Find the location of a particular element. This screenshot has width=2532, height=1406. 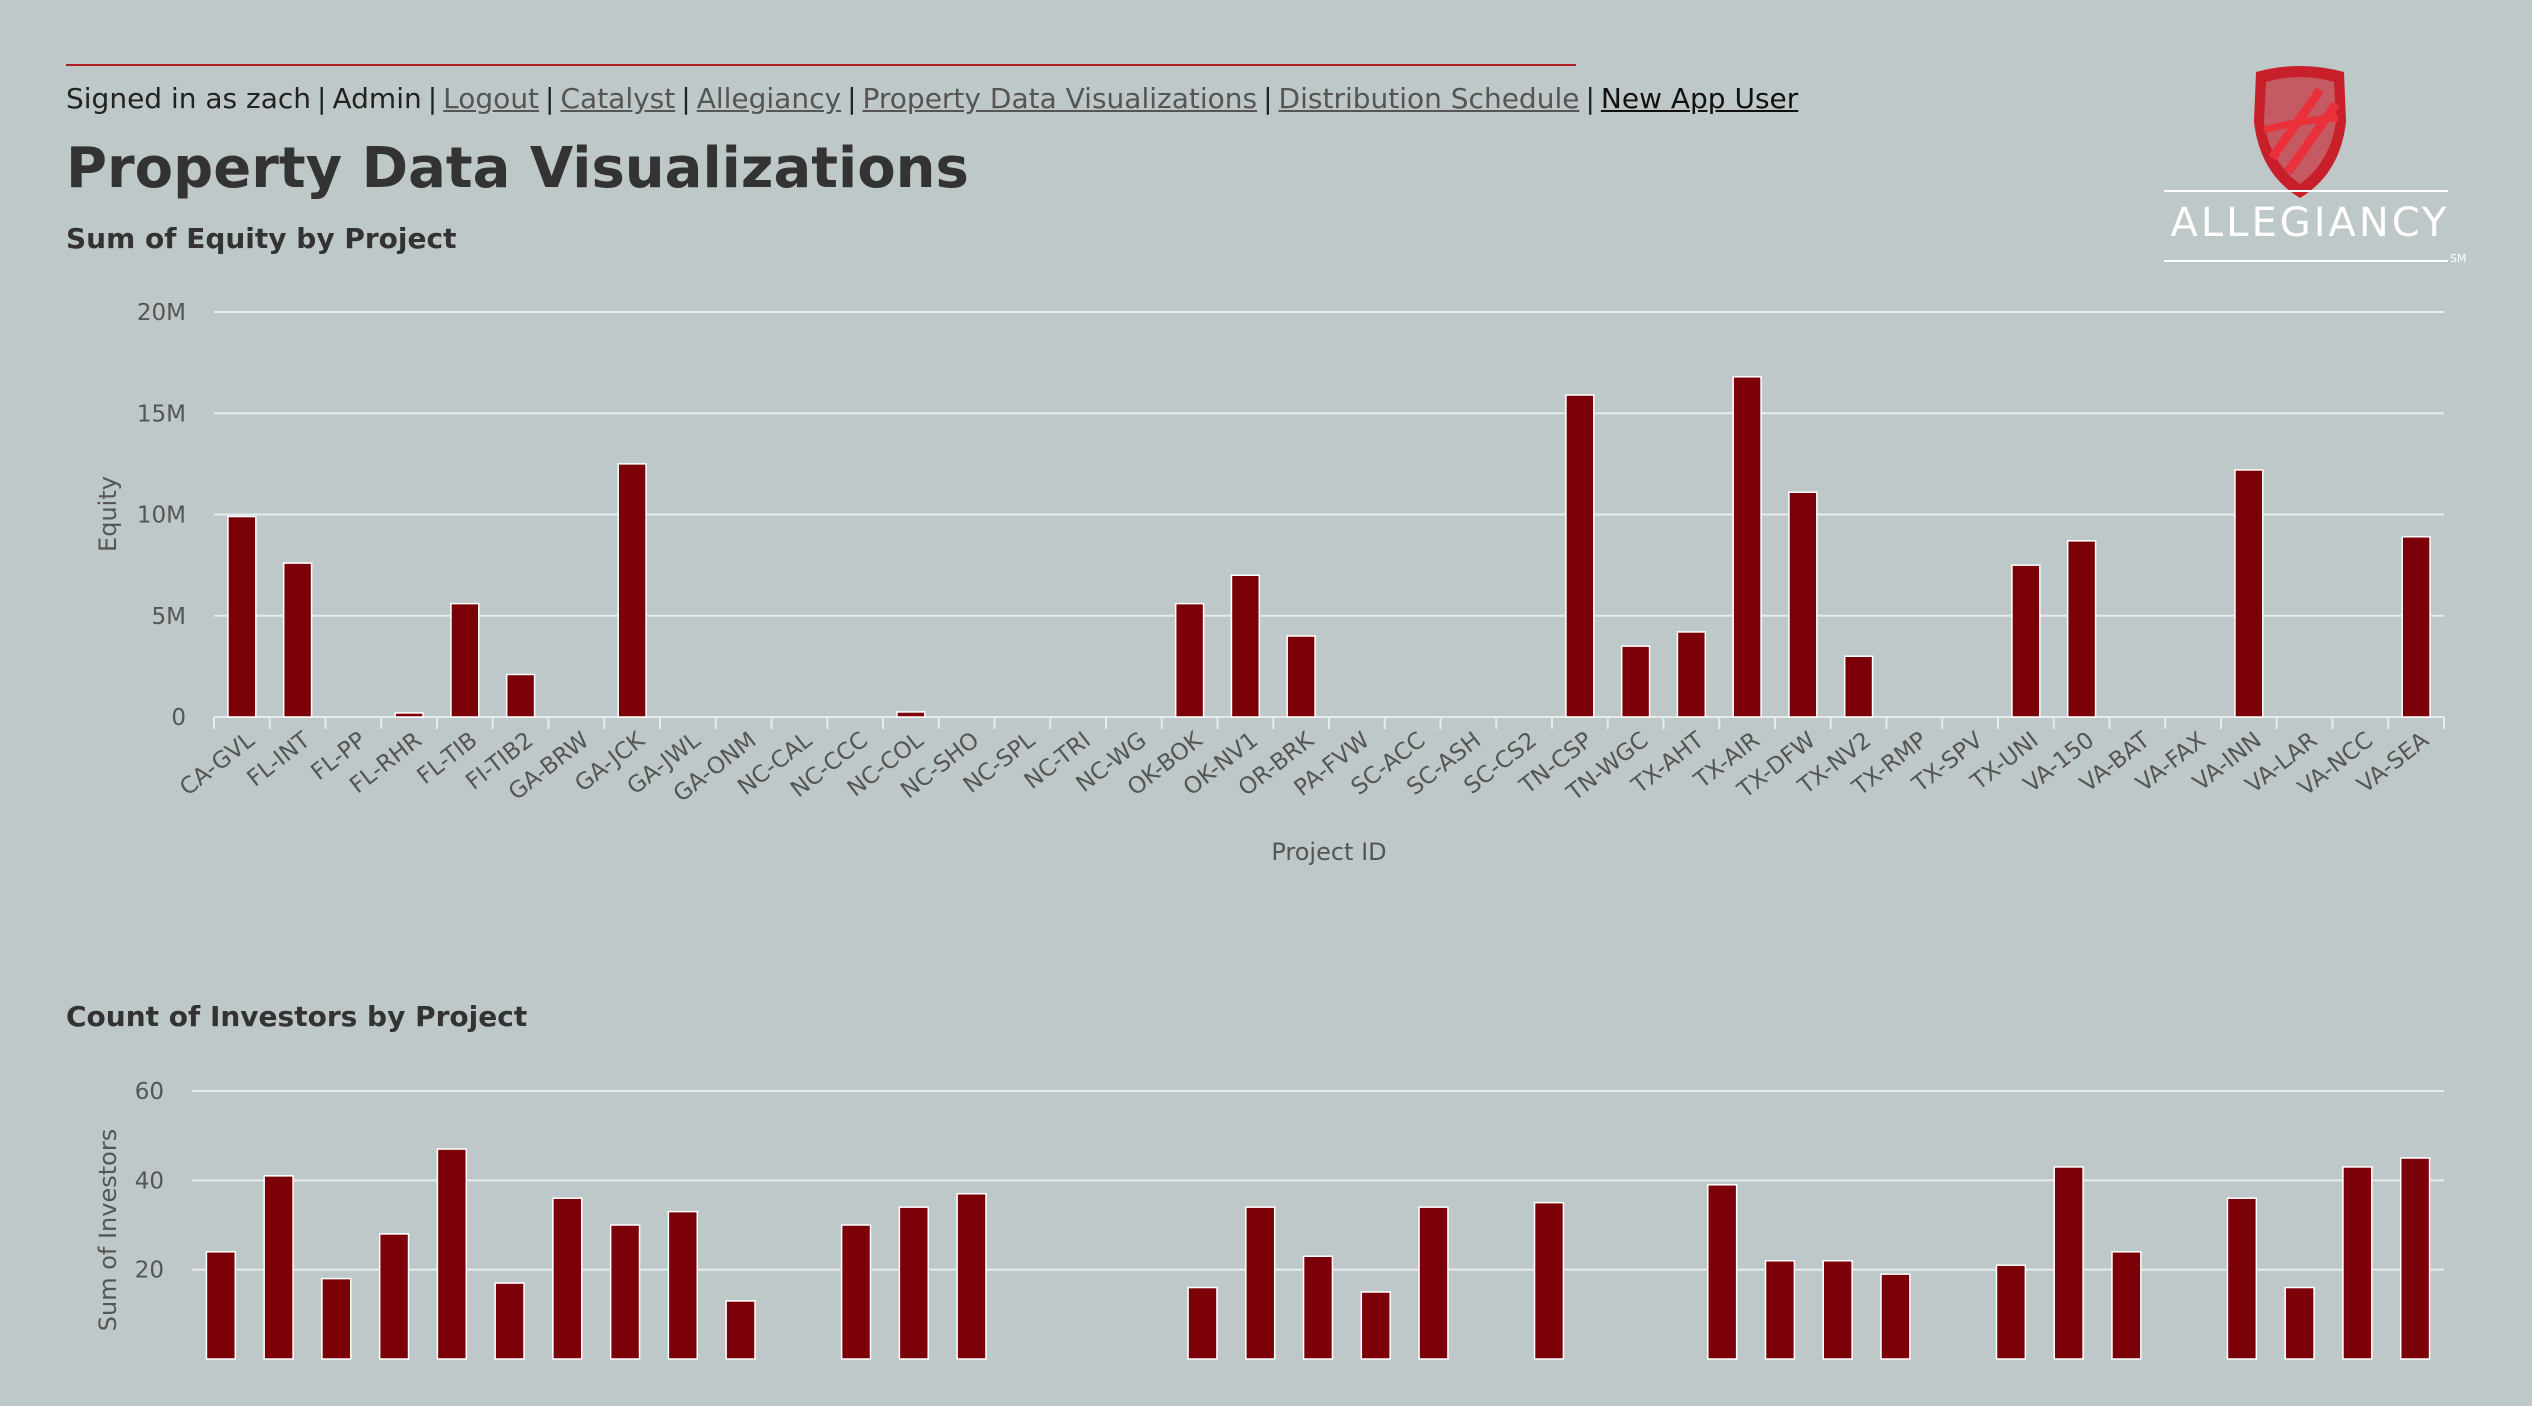

x-tick-label: CA-GVL is located at coordinates (217, 764).